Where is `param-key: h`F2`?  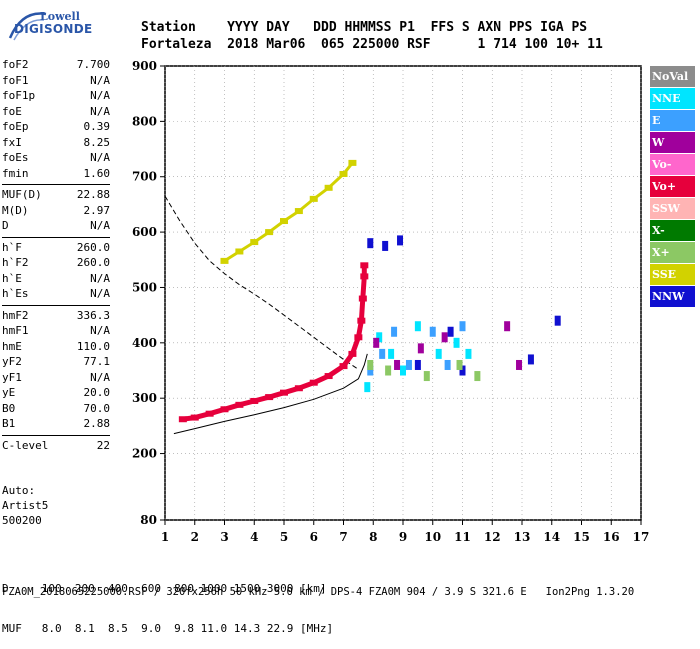 param-key: h`F2 is located at coordinates (15, 262).